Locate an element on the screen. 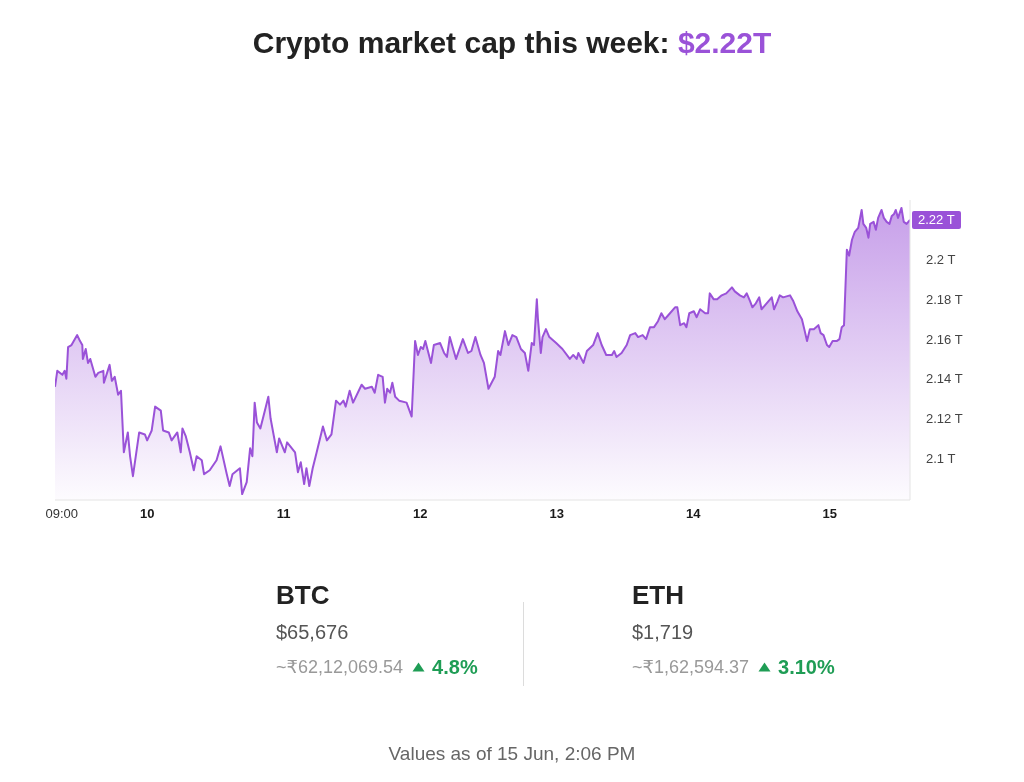 The image size is (1024, 782). text: ~₹62,12,069.54 is located at coordinates (340, 667).